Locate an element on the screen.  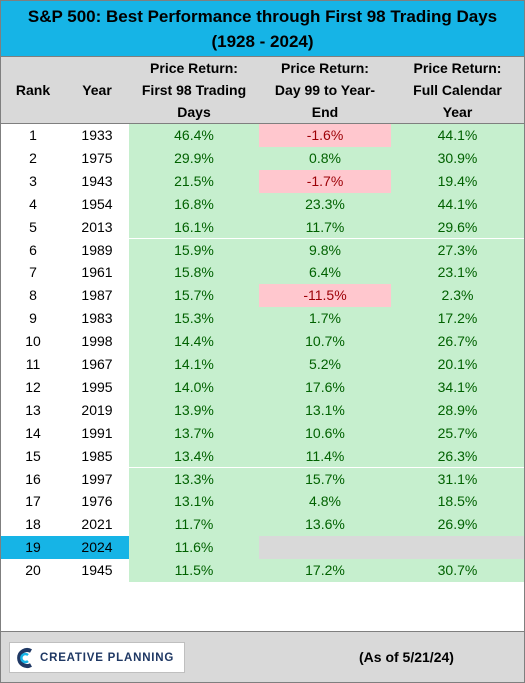
table-row: 16 1997 13.3% 15.7% 31.1% is located at coordinates (262, 479).